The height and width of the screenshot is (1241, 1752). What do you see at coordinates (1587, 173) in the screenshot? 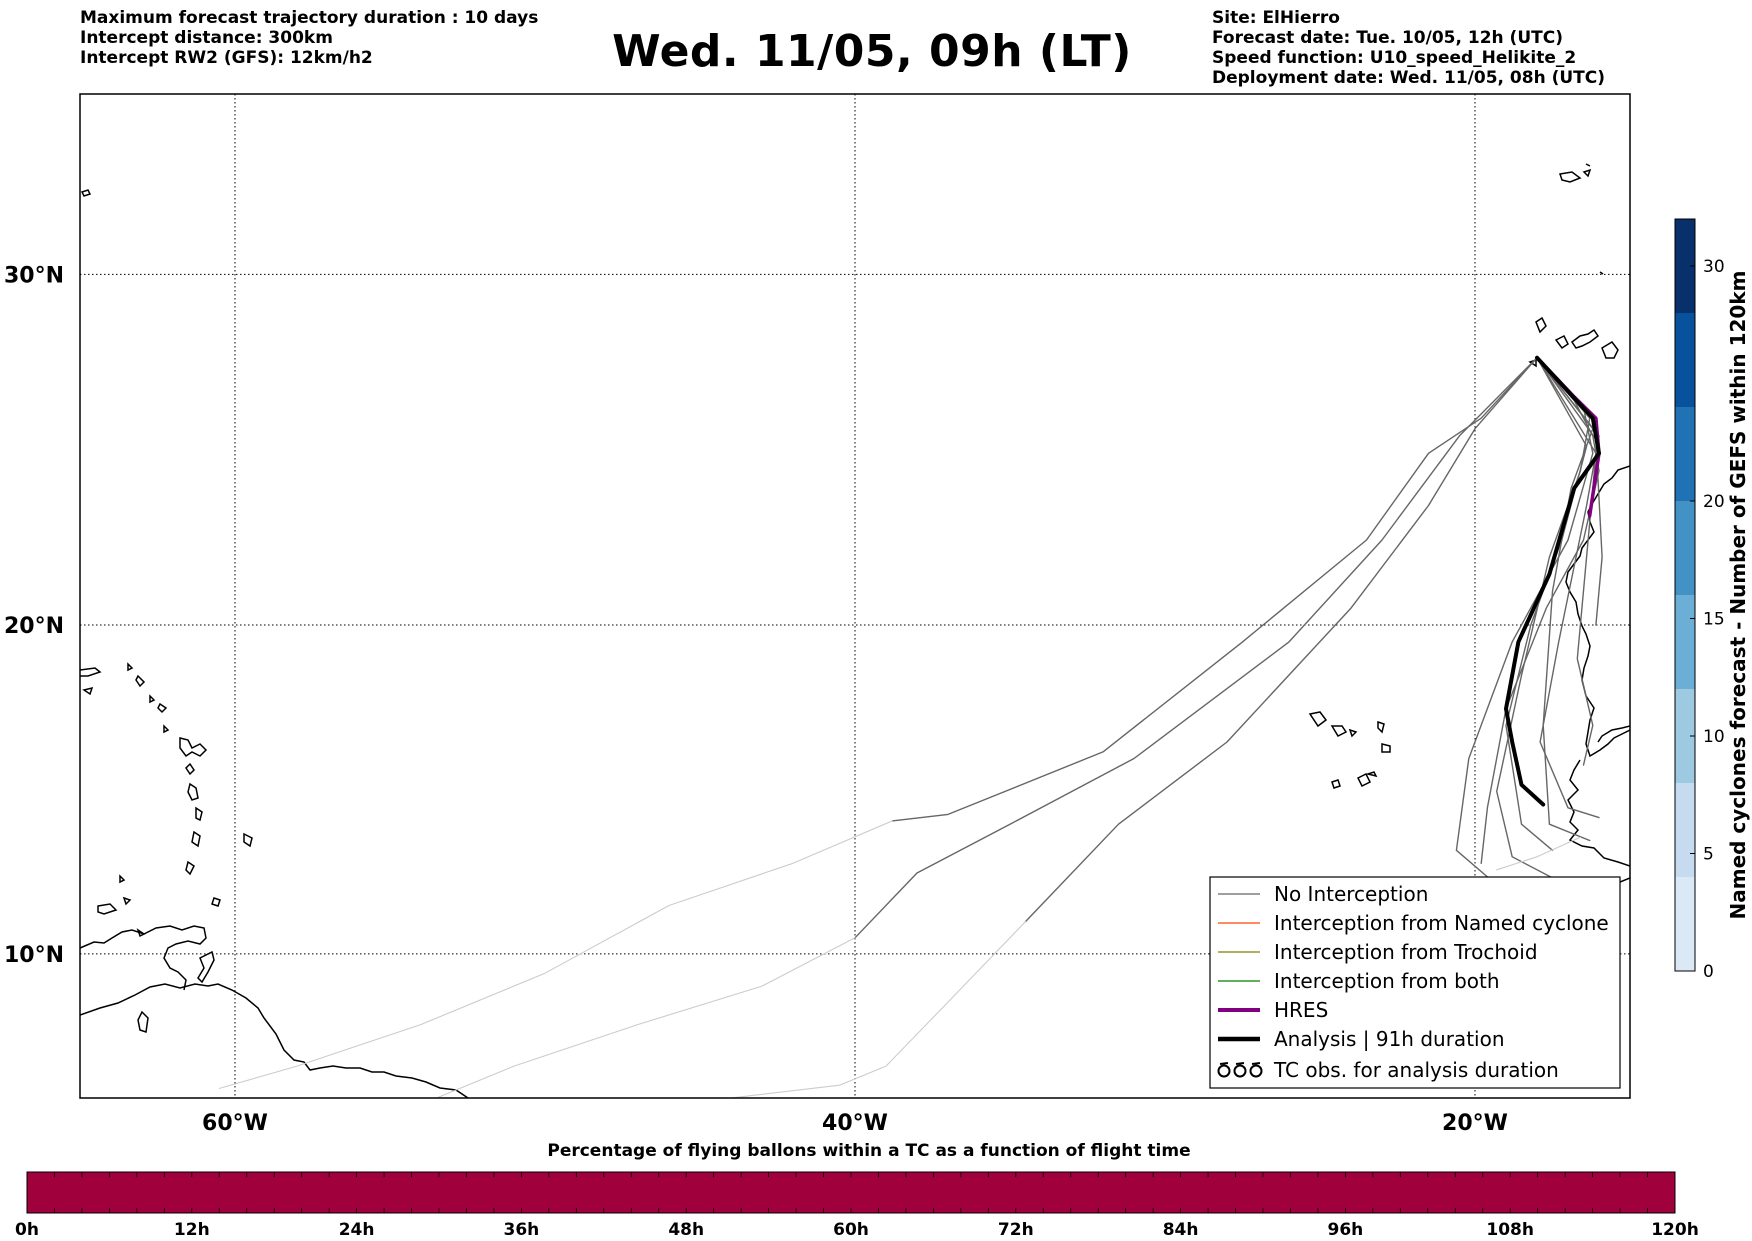
I see `coastline-porto-santo` at bounding box center [1587, 173].